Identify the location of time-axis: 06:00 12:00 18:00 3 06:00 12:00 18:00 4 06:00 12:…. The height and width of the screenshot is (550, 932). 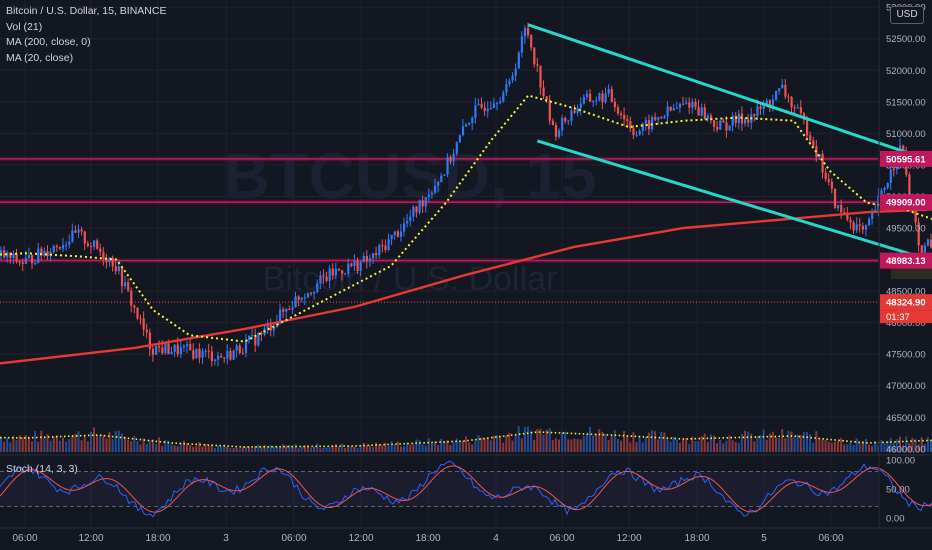
(427, 538).